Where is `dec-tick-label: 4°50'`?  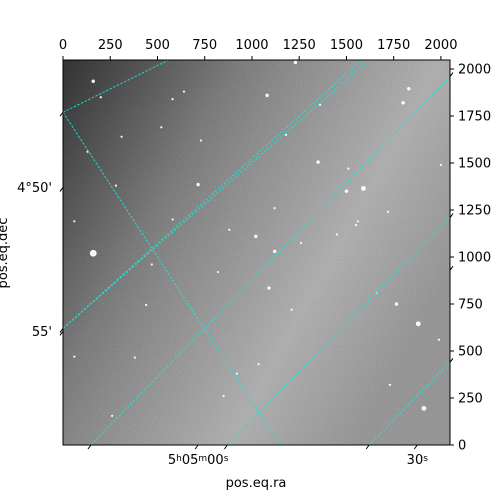 dec-tick-label: 4°50' is located at coordinates (34, 188).